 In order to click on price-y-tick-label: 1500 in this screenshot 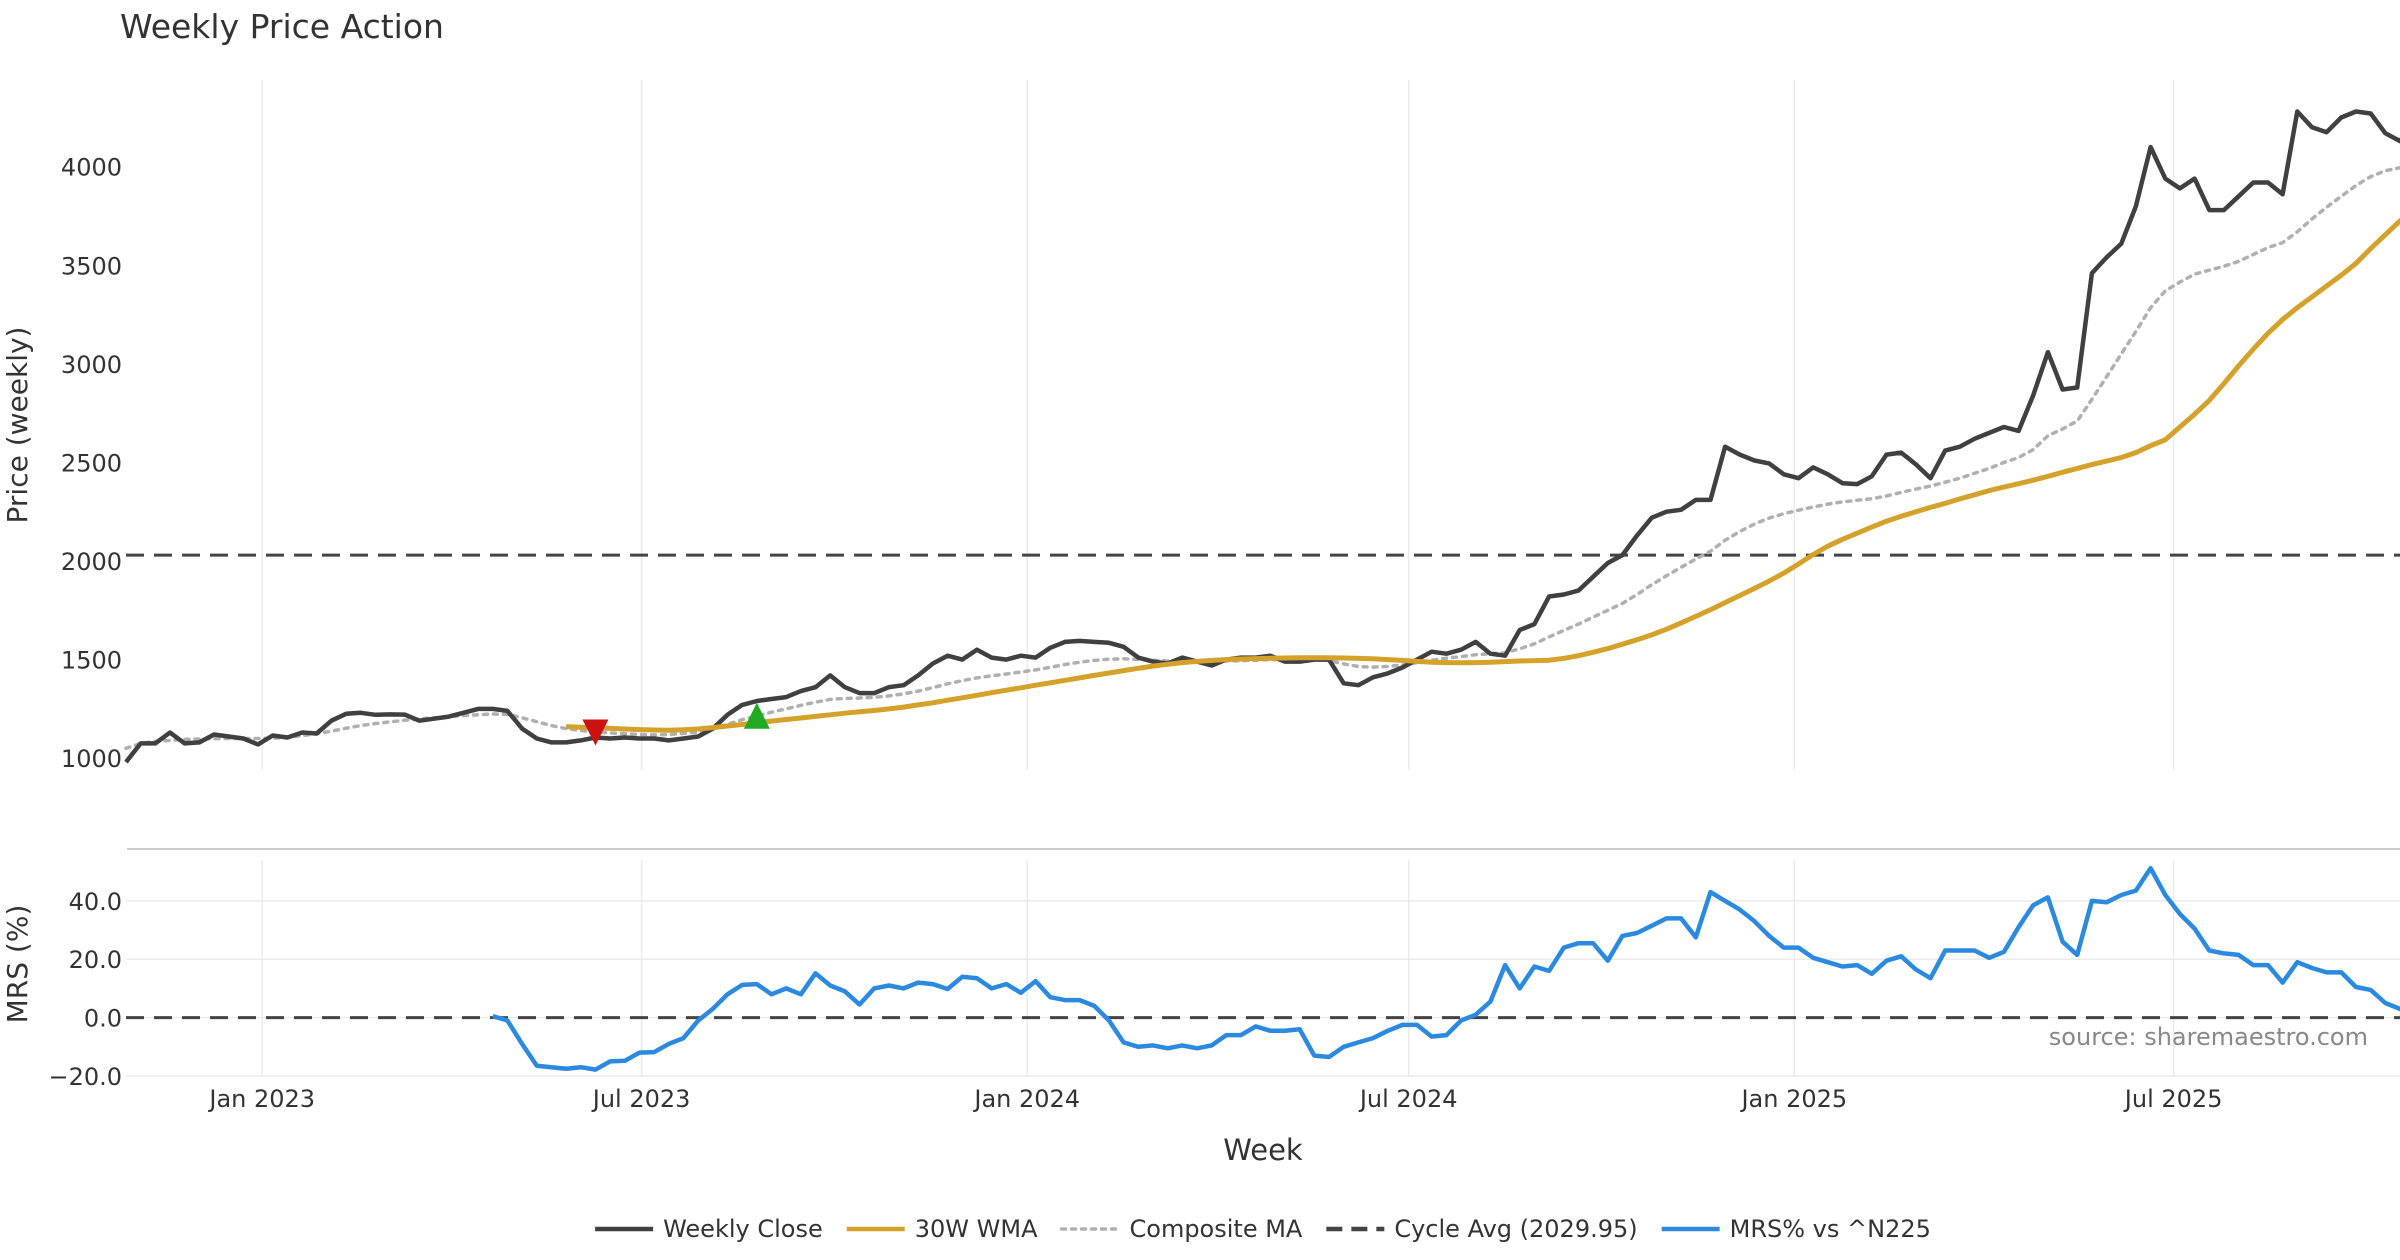, I will do `click(91, 661)`.